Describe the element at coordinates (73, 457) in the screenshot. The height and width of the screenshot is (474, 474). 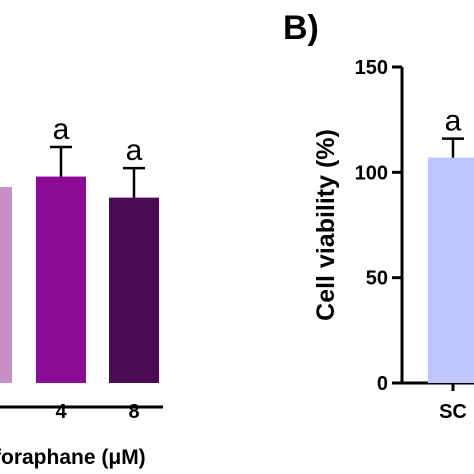
I see `panel-a-x-axis-label: foraphane (μM)` at that location.